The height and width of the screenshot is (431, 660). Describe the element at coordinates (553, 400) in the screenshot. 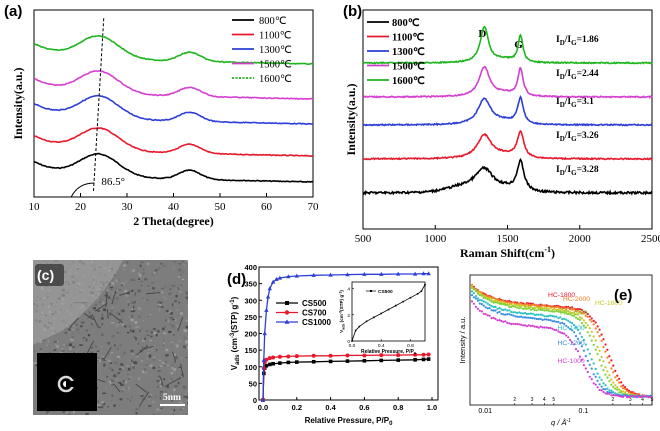

I see `x-minor-tick-label: 5` at that location.